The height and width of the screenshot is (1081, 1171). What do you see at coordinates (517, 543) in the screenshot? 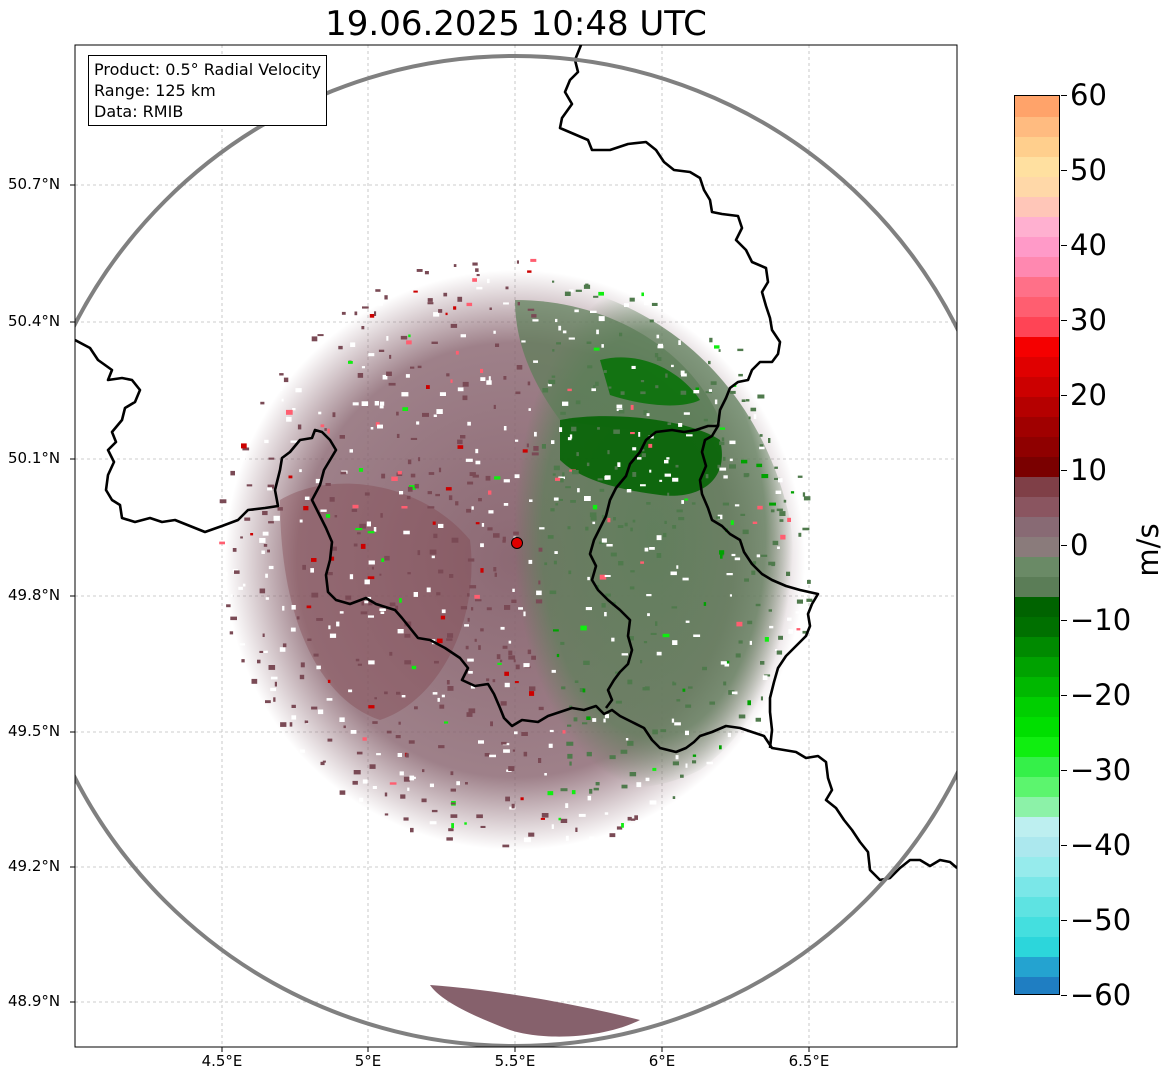
I see `radar-site-marker` at bounding box center [517, 543].